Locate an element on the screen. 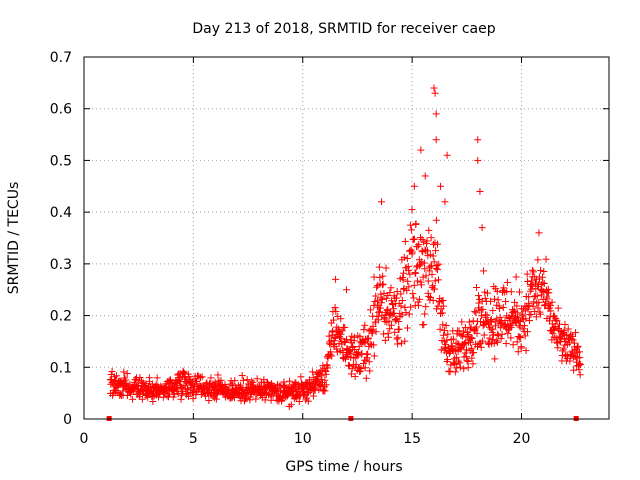 This screenshot has height=480, width=640. y-tick-label: 0.4 is located at coordinates (61, 213).